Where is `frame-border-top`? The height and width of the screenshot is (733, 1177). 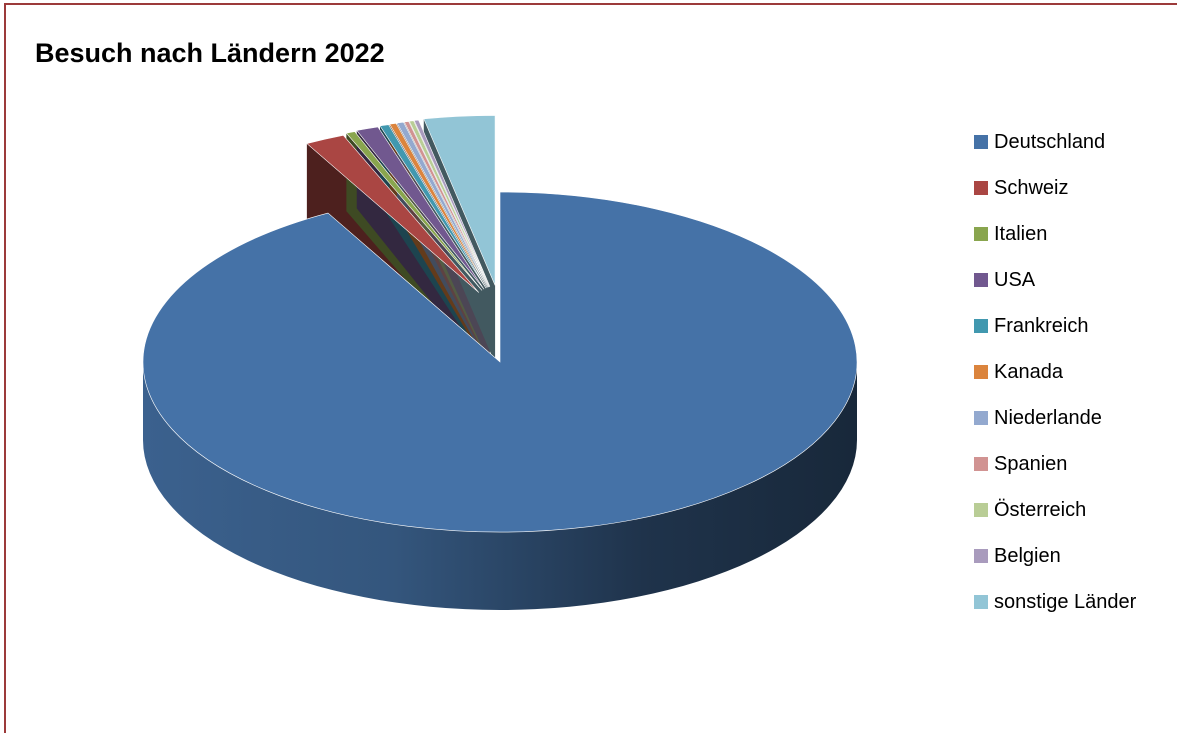 frame-border-top is located at coordinates (590, 4).